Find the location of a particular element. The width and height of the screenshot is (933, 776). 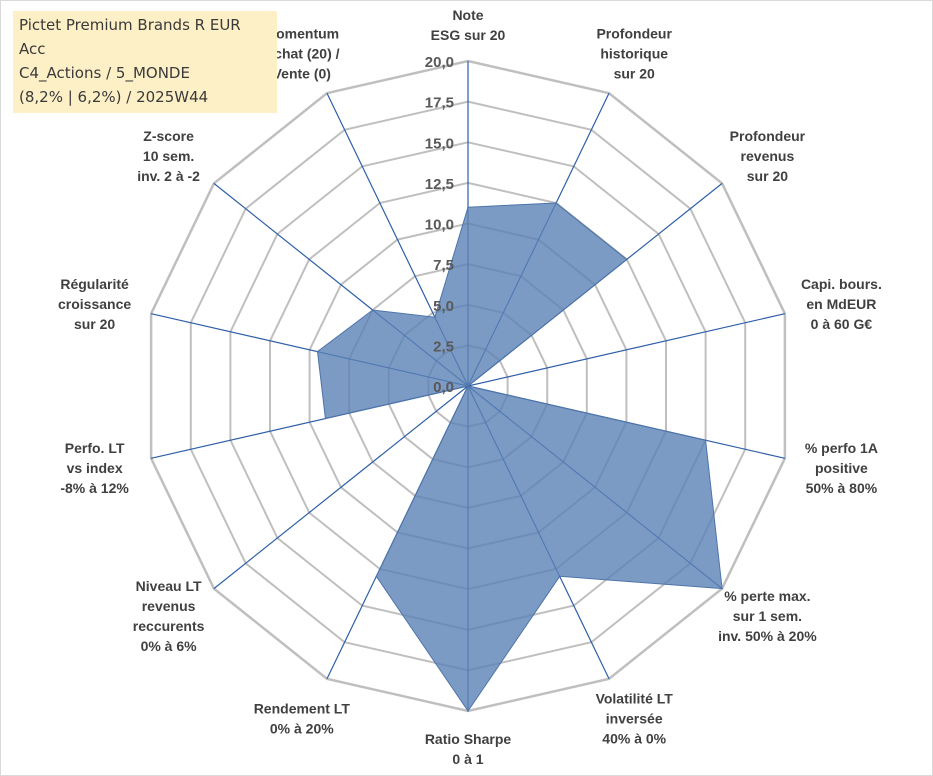

axis-label-5-line-1: sur 1 sem. is located at coordinates (767, 616).